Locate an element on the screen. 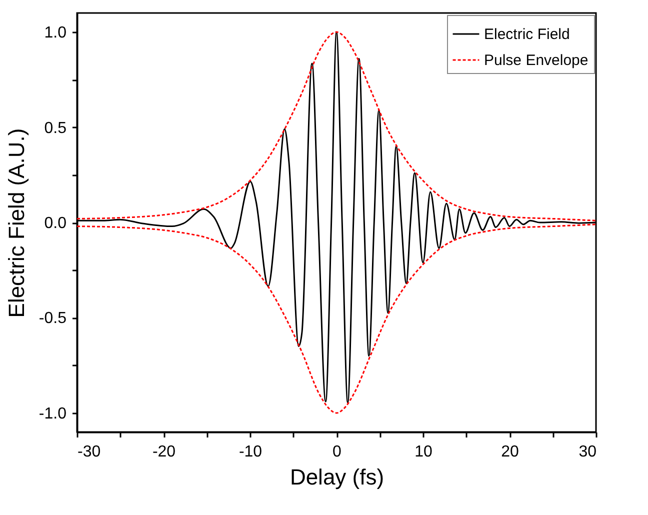 The image size is (648, 515). legend-label: Pulse Envelope is located at coordinates (536, 60).